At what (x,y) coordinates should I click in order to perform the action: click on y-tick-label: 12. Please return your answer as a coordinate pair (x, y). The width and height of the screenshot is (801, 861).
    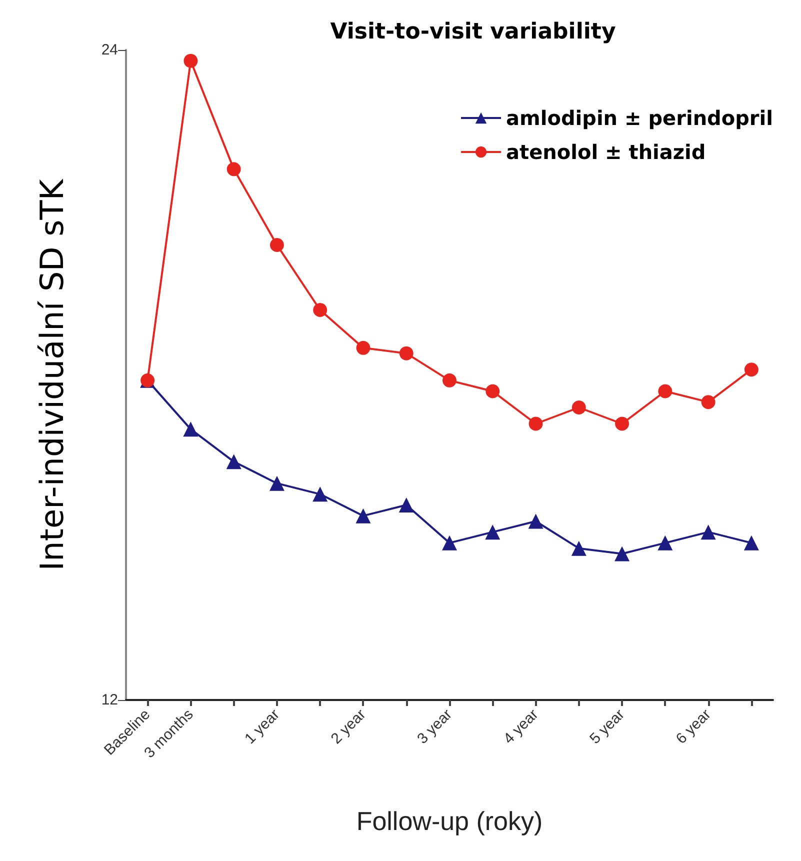
    Looking at the image, I should click on (109, 700).